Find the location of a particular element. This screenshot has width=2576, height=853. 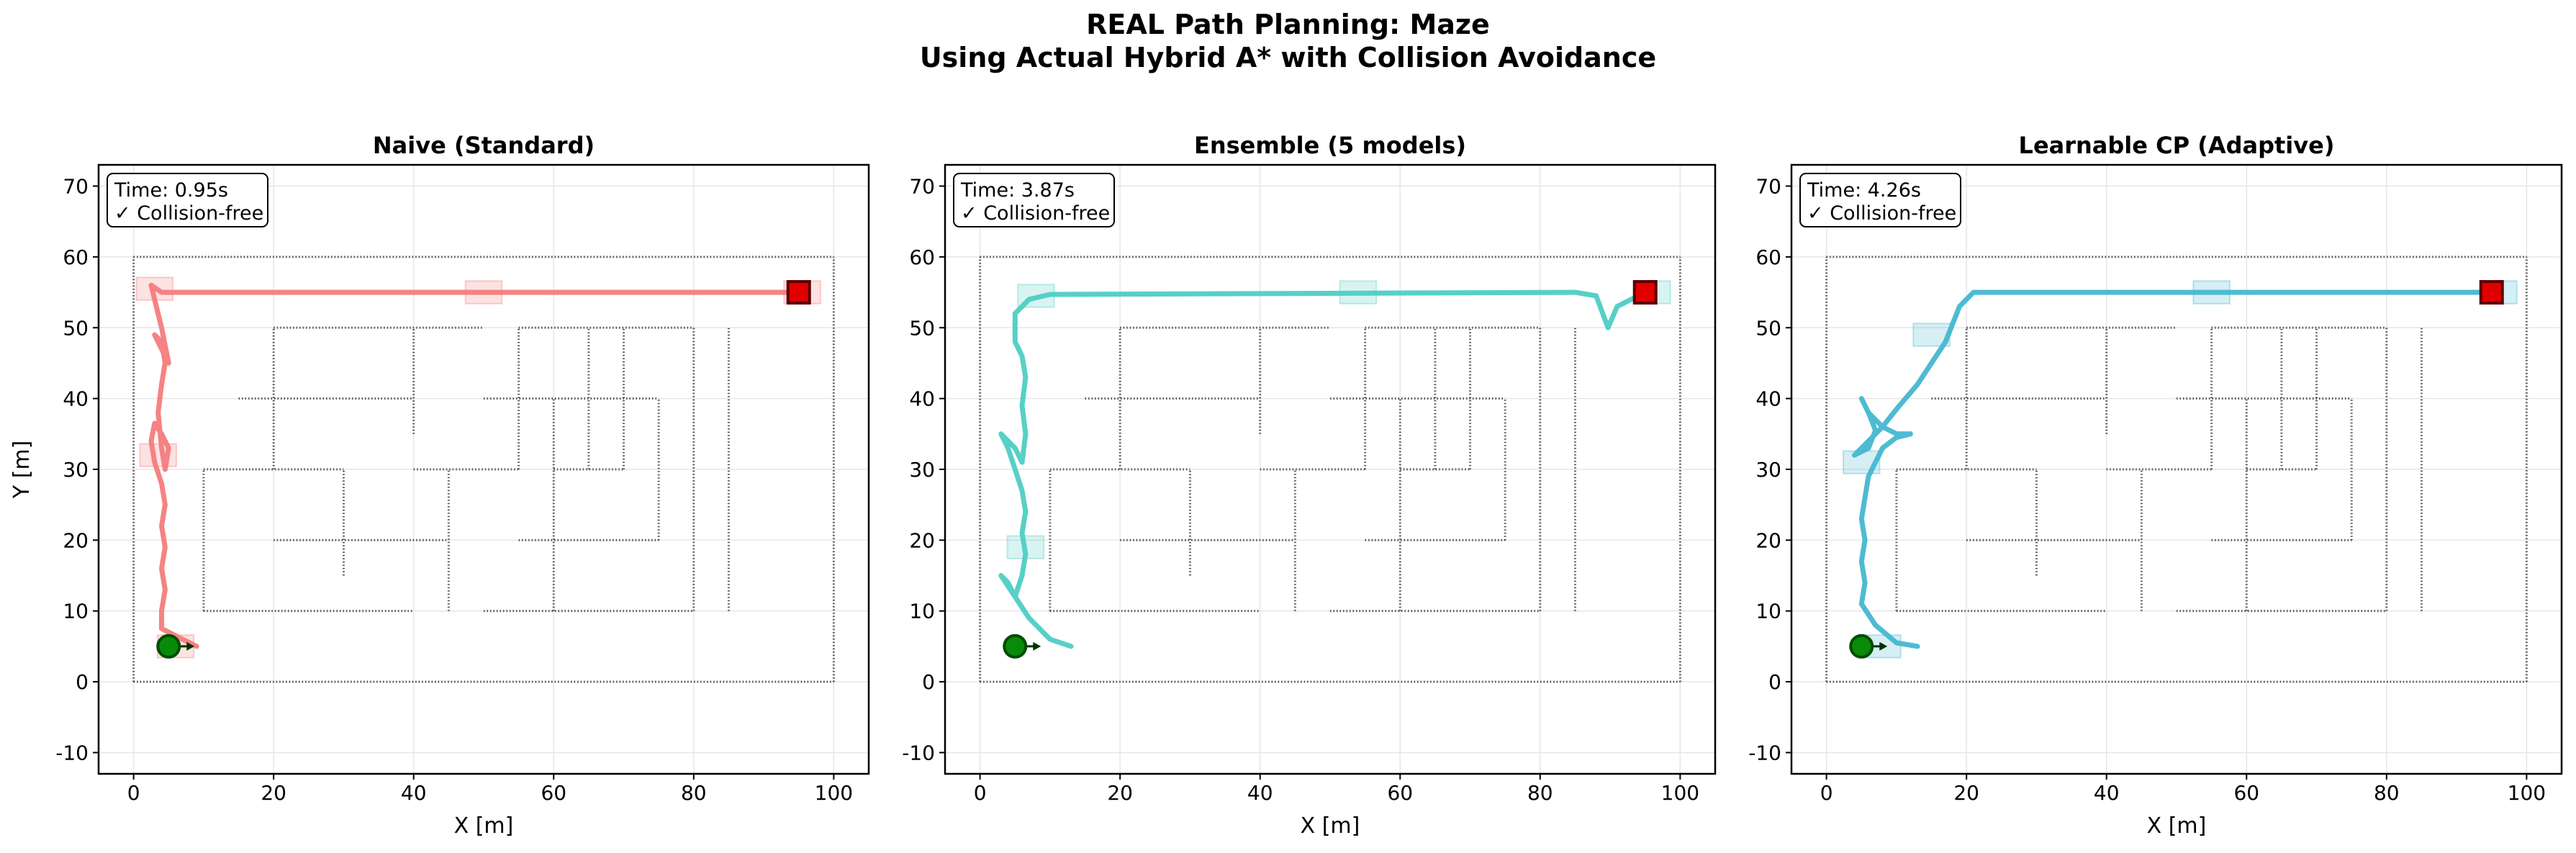

figure-title-line1: REAL Path Planning: Maze is located at coordinates (1288, 24).